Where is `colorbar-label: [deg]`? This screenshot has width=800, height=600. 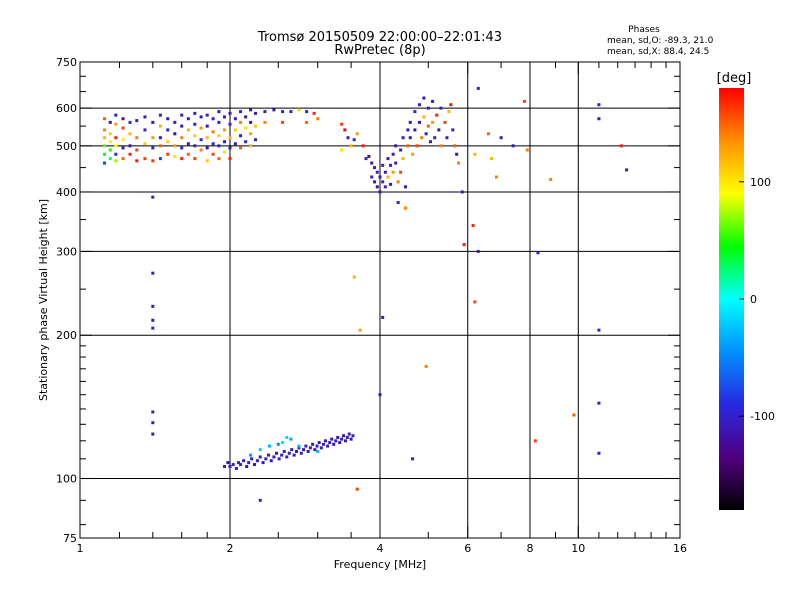 colorbar-label: [deg] is located at coordinates (734, 78).